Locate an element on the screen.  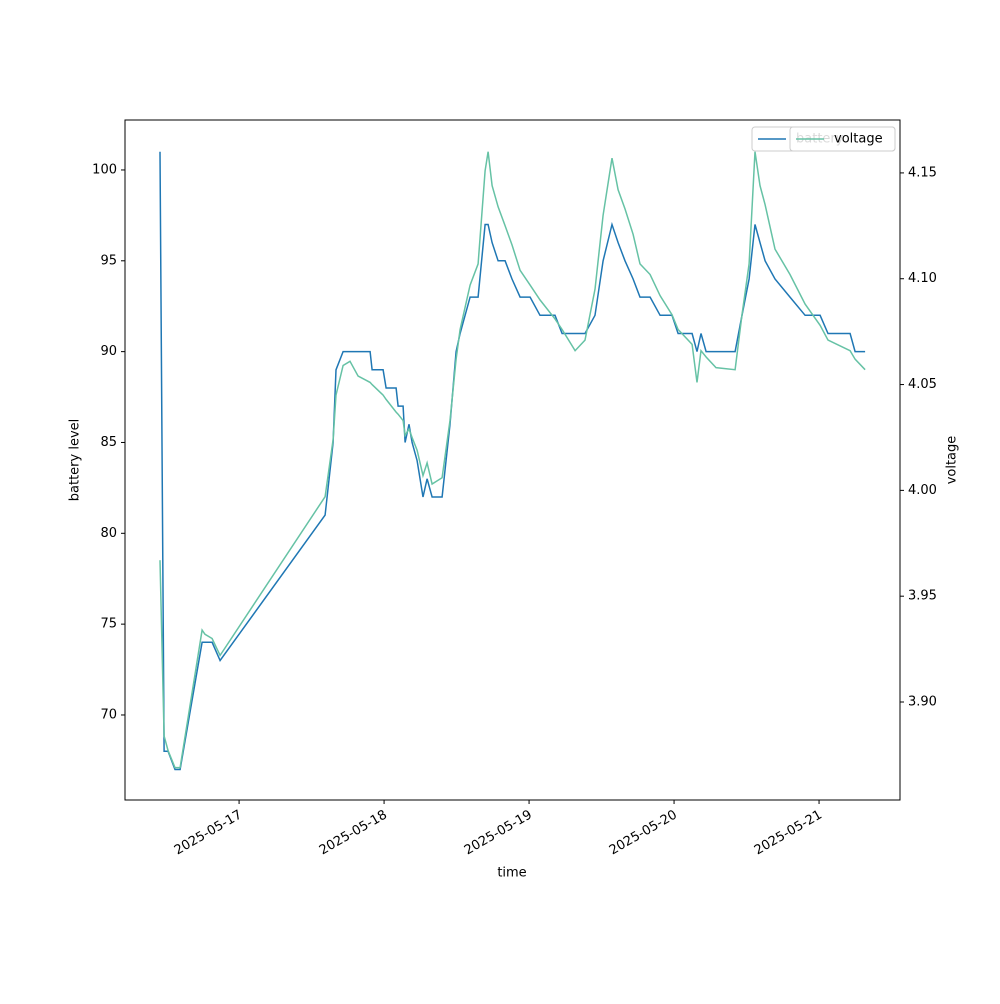
legend-label: voltage is located at coordinates (858, 139).